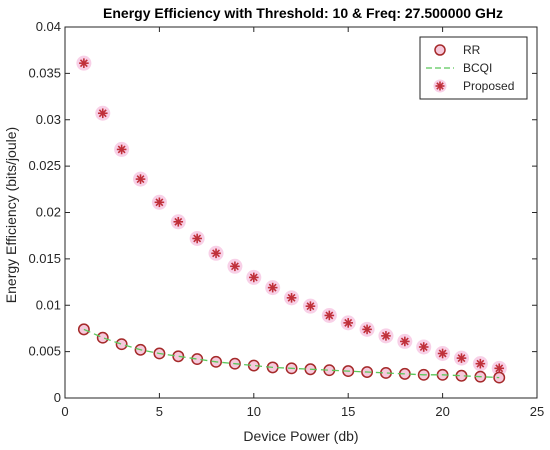  What do you see at coordinates (254, 411) in the screenshot?
I see `x-tick-label: 10` at bounding box center [254, 411].